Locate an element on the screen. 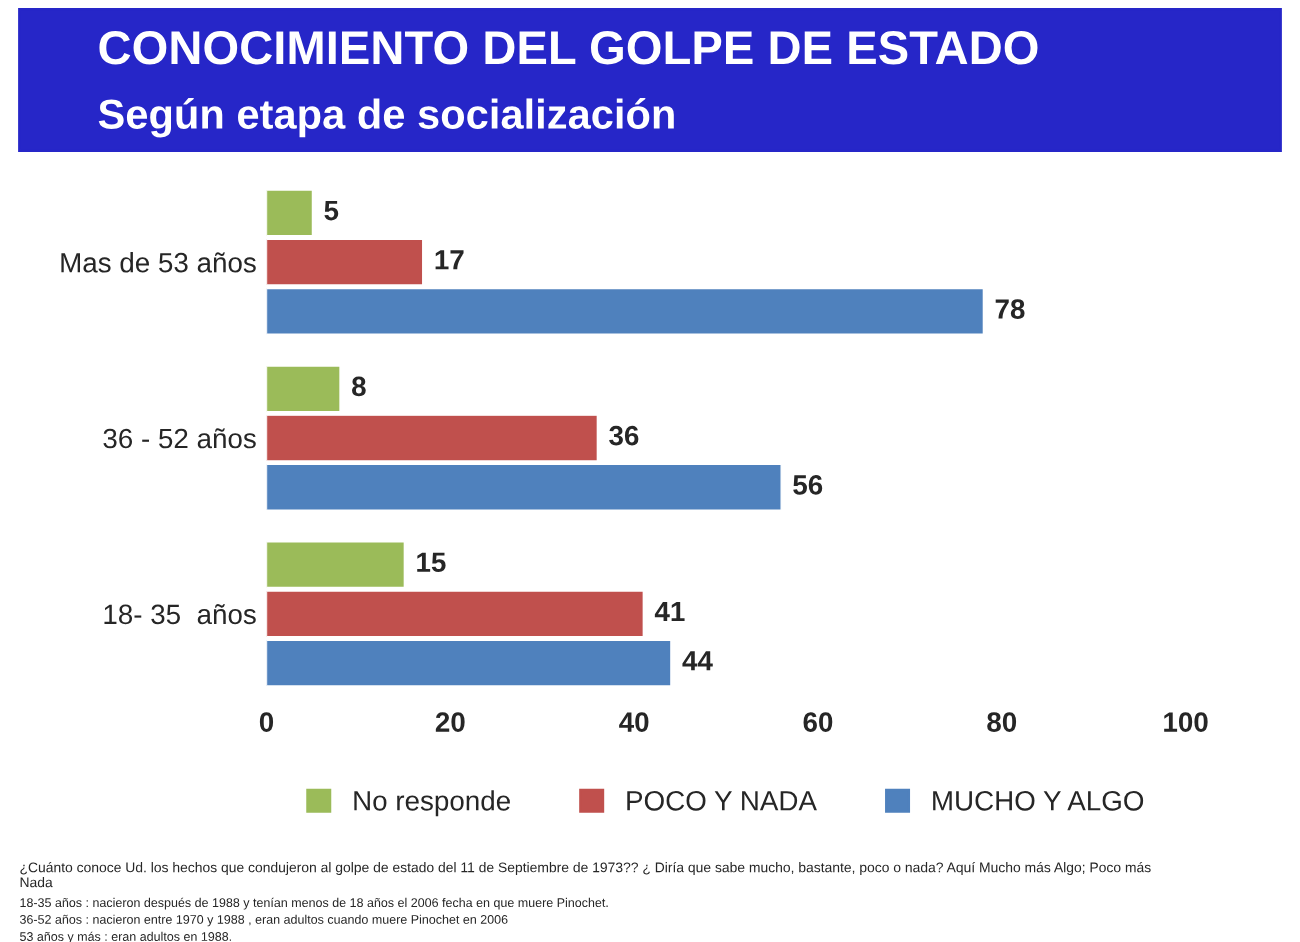 Image resolution: width=1300 pixels, height=942 pixels. data-label: 41 is located at coordinates (669, 611).